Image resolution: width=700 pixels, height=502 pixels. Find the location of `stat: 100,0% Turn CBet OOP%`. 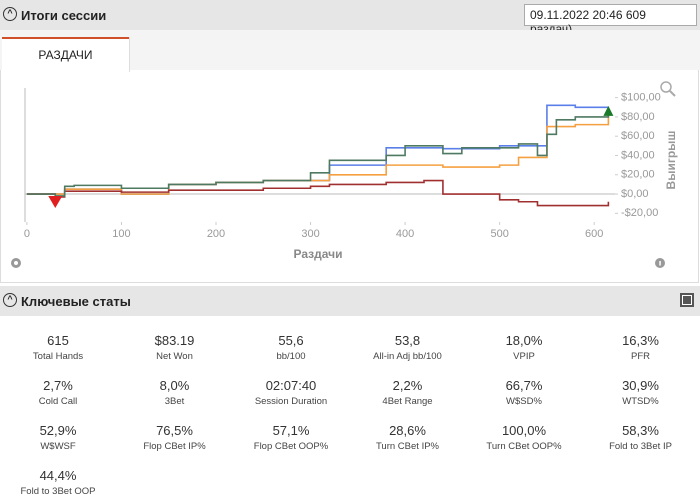

stat: 100,0% Turn CBet OOP% is located at coordinates (524, 437).